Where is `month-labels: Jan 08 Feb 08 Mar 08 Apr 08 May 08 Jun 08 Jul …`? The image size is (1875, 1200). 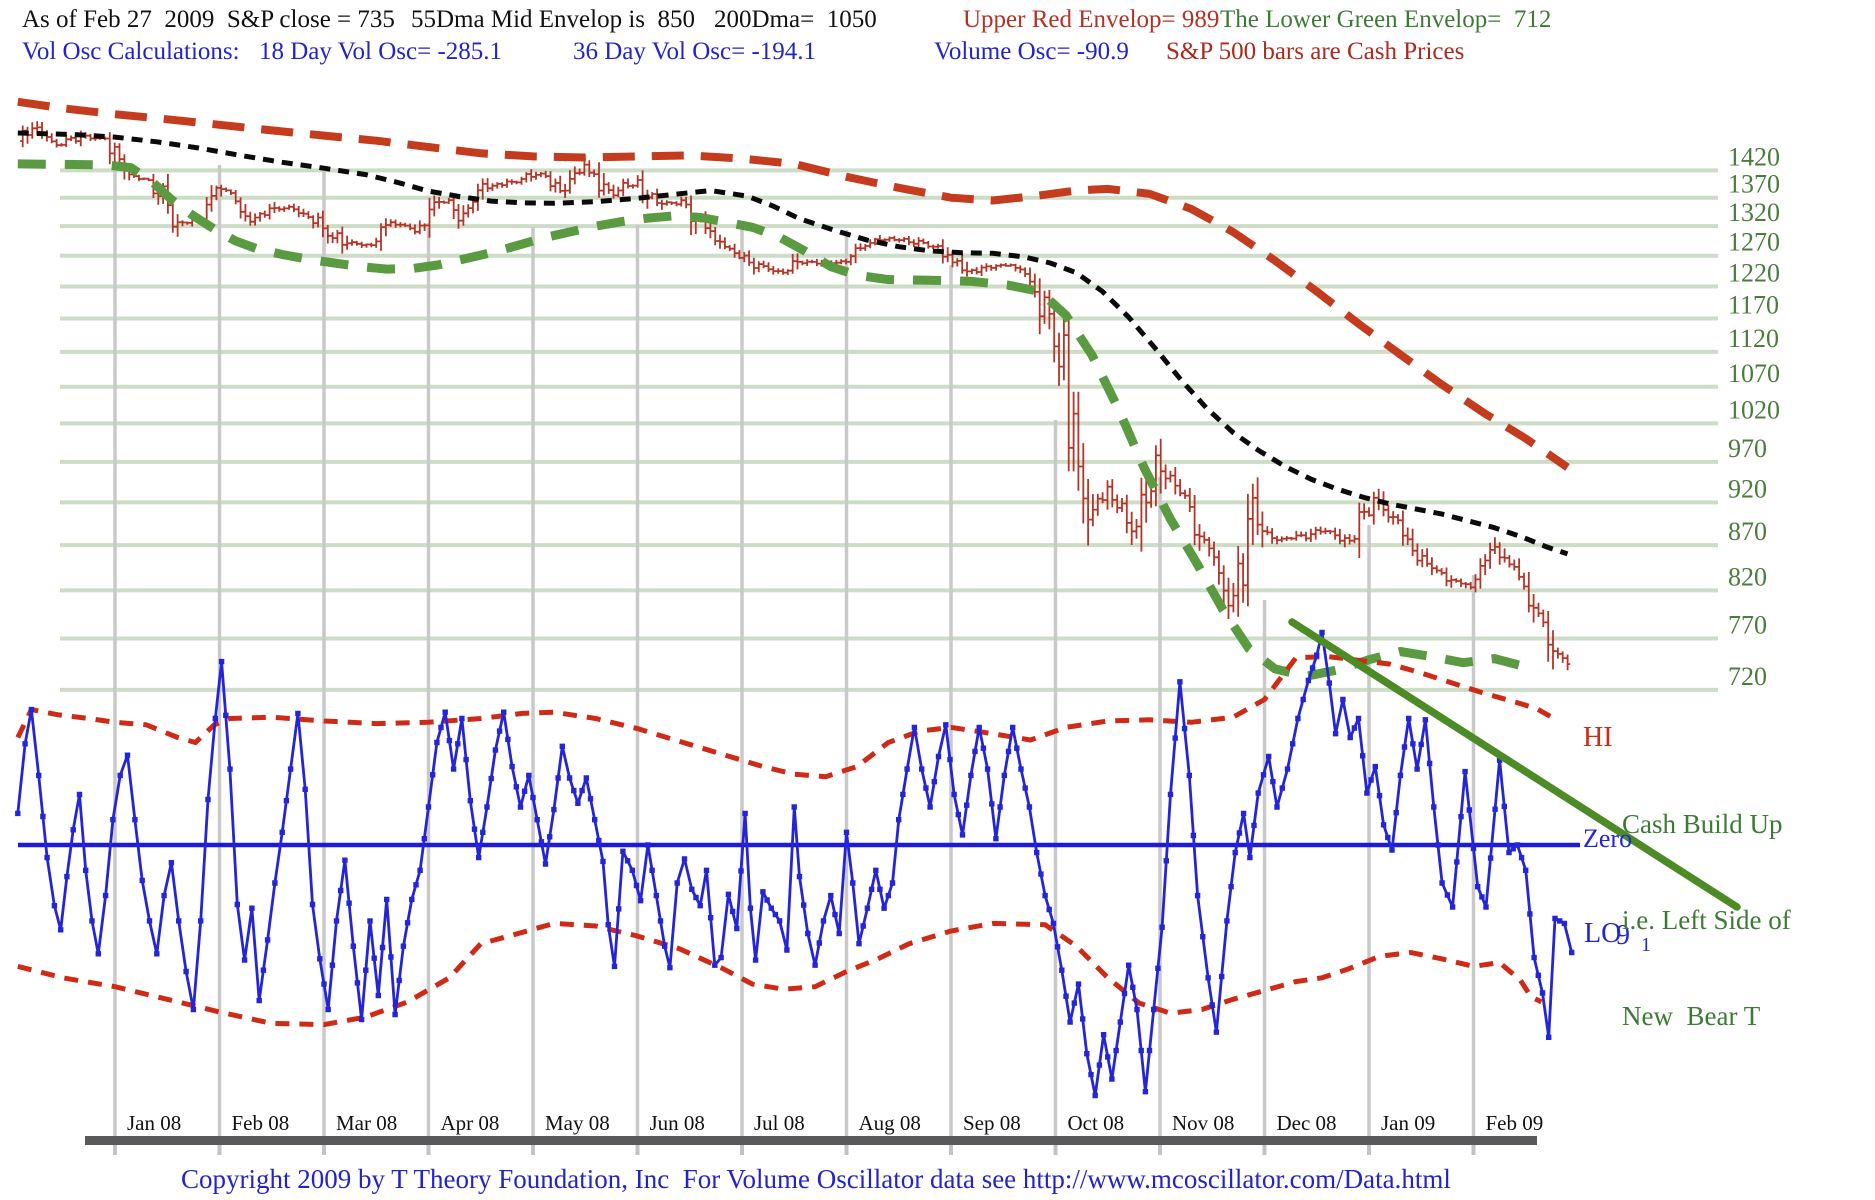 month-labels: Jan 08 Feb 08 Mar 08 Apr 08 May 08 Jun 08 Jul … is located at coordinates (835, 1123).